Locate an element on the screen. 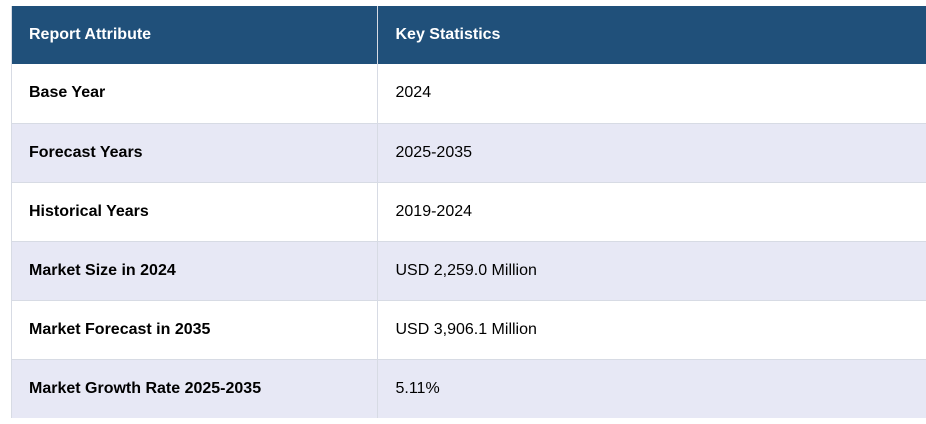 Image resolution: width=926 pixels, height=424 pixels. row-attribute-label: Historical Years is located at coordinates (194, 211).